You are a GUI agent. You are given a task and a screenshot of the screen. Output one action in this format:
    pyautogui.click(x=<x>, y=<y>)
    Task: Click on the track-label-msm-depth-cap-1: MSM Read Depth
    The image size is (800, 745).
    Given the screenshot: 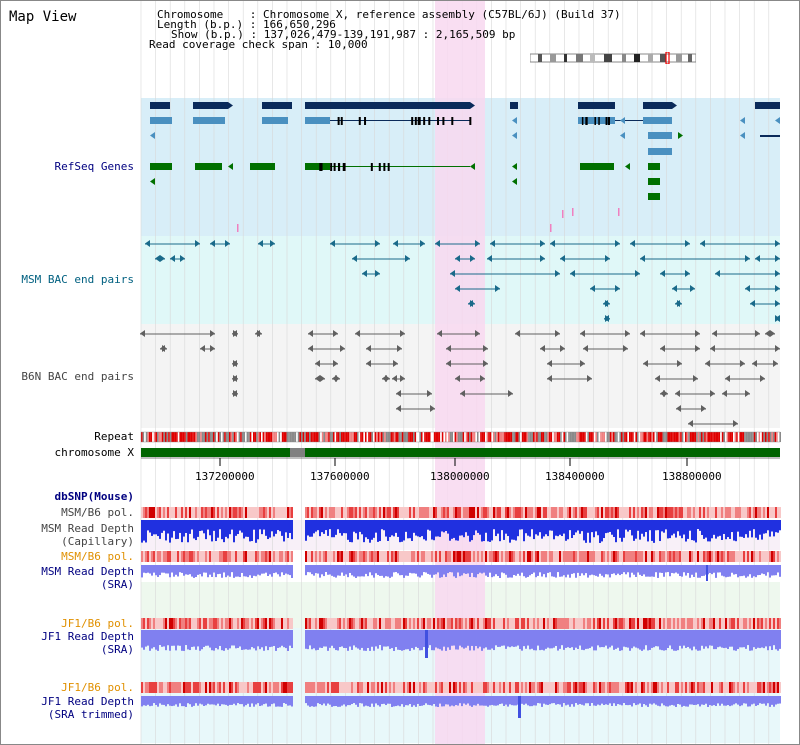 What is the action you would take?
    pyautogui.click(x=87, y=528)
    